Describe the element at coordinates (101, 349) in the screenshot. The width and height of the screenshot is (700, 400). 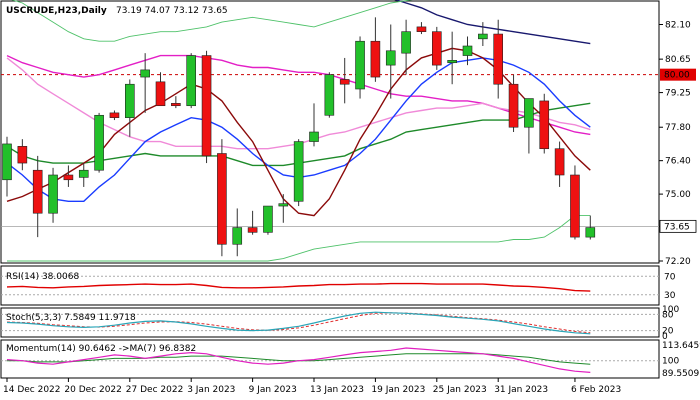
I see `momentum-title: Momentum(14) 90.6462 ->MA(7) 96.8382` at that location.